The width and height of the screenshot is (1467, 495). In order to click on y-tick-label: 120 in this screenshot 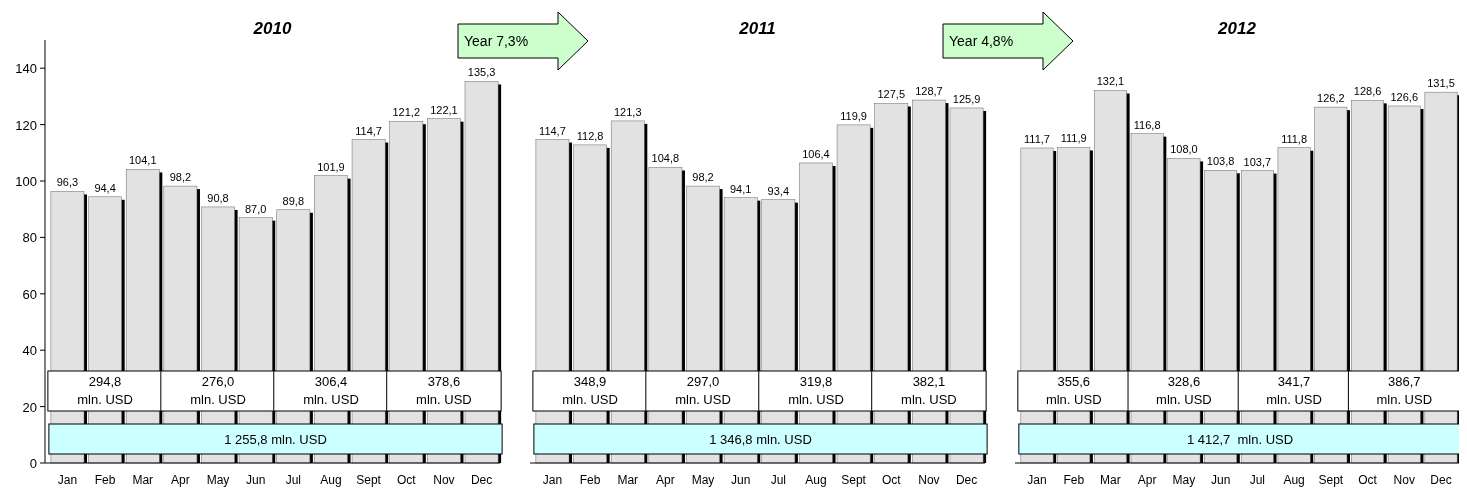, I will do `click(26, 125)`.